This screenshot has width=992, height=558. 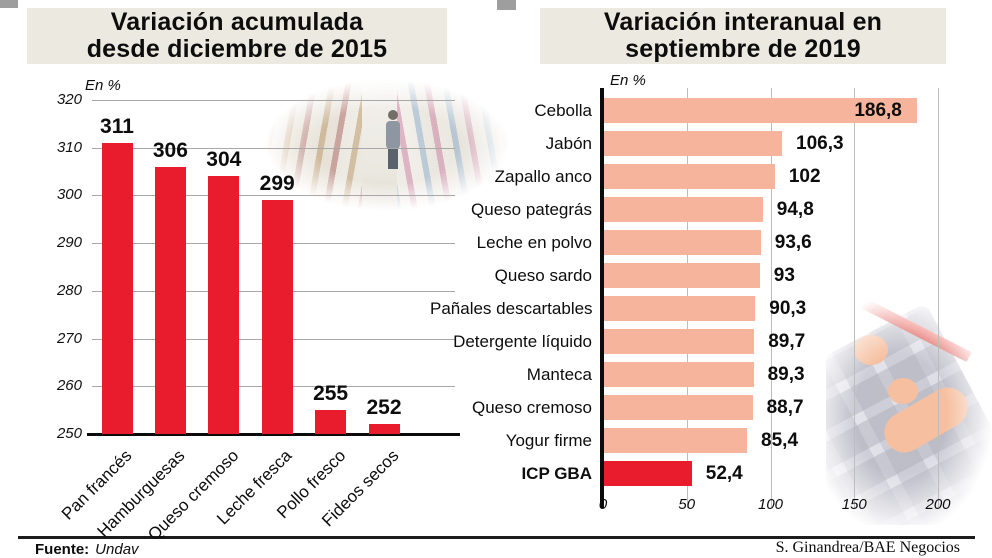 I want to click on bar-value-Queso pategrás: 94,8, so click(x=795, y=209).